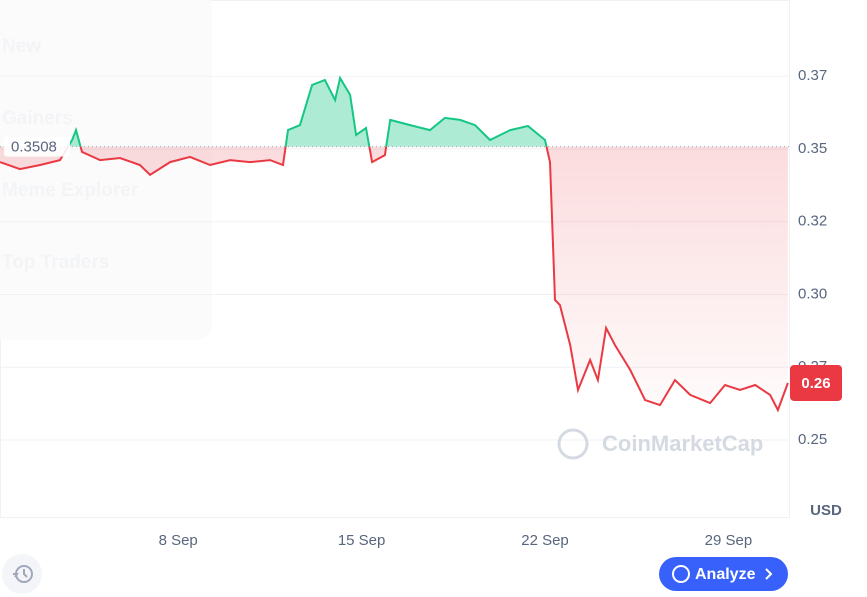  What do you see at coordinates (545, 540) in the screenshot?
I see `x-tick-label: 22 Sep` at bounding box center [545, 540].